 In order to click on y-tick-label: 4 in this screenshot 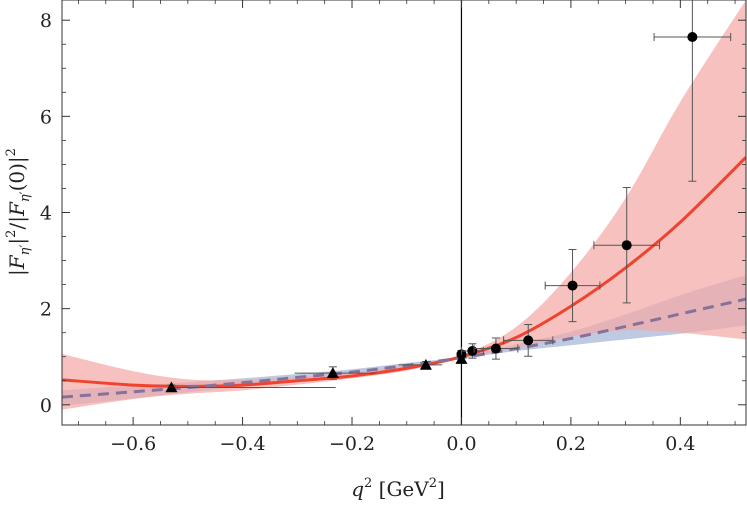, I will do `click(46, 214)`.